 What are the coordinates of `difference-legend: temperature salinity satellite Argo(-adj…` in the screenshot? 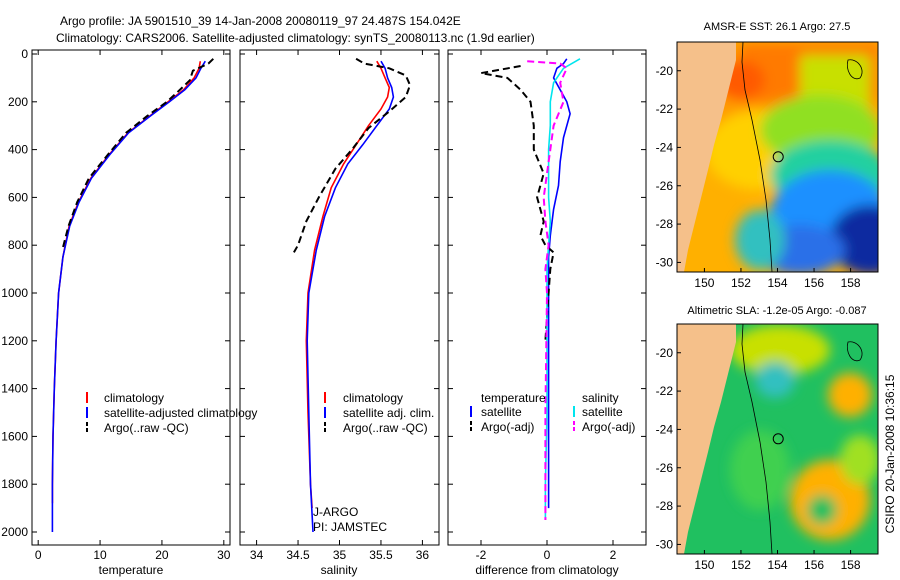 It's located at (552, 412).